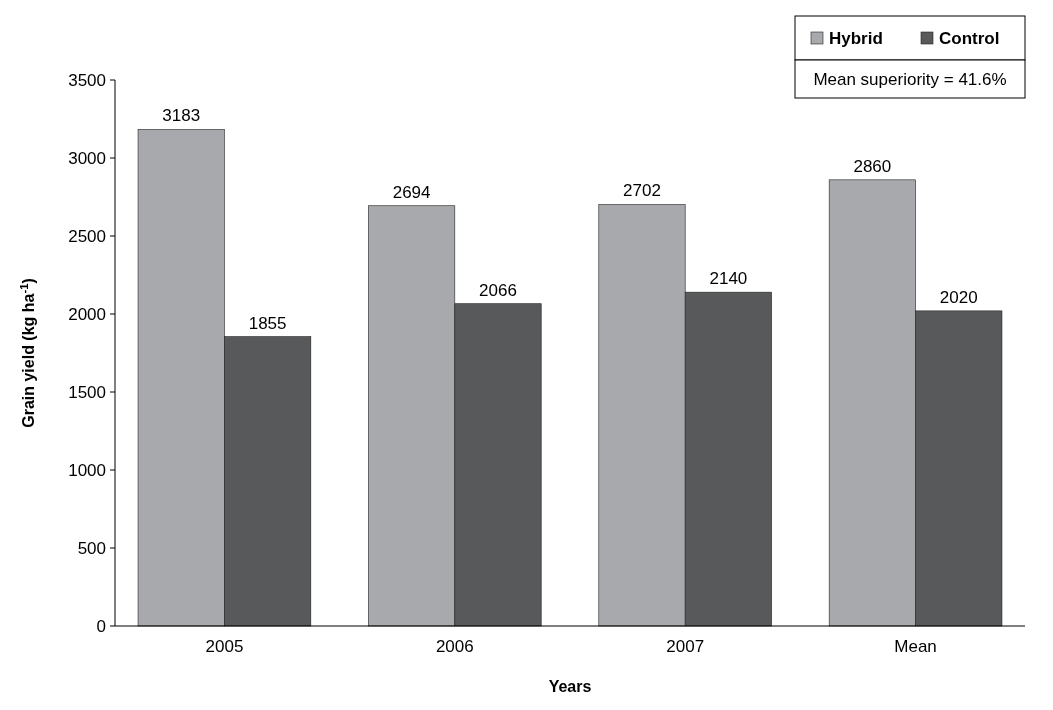 The image size is (1053, 710). Describe the element at coordinates (728, 279) in the screenshot. I see `data-label: 2140` at that location.